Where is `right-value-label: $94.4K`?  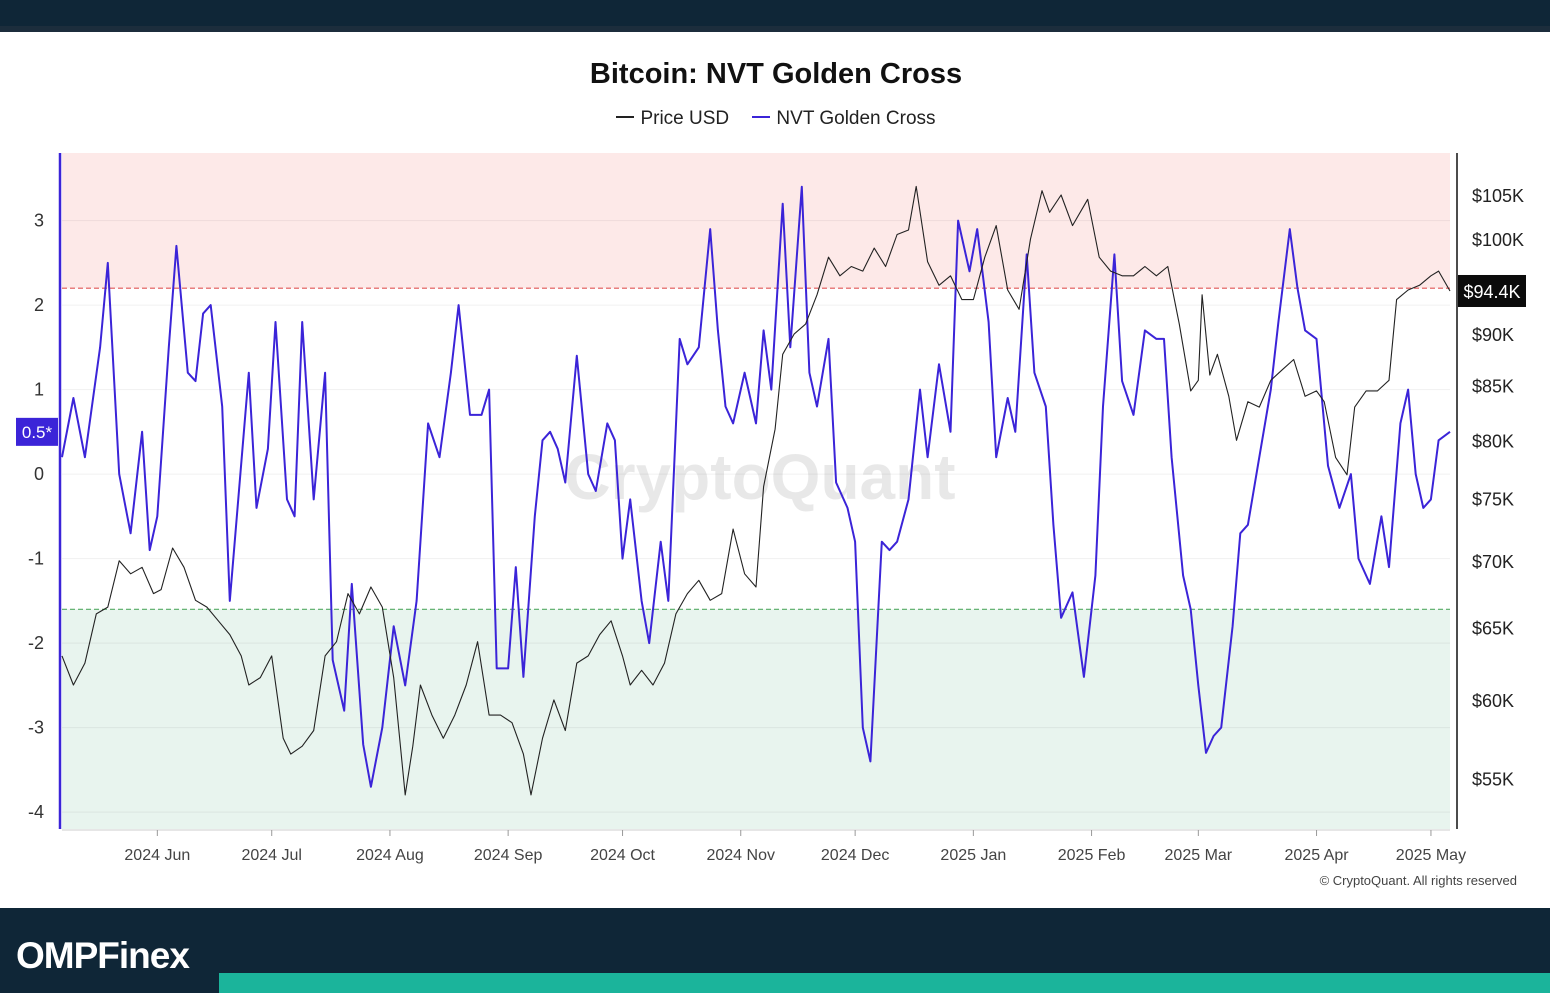
right-value-label: $94.4K is located at coordinates (1491, 292).